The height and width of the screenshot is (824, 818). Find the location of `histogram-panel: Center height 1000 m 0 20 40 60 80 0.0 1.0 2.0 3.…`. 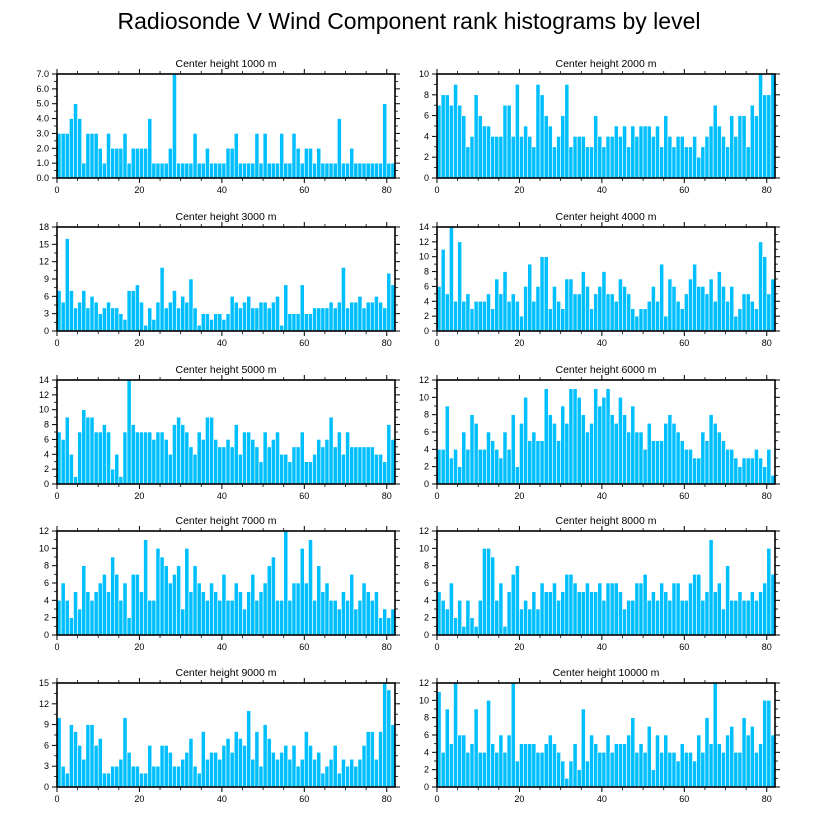

histogram-panel: Center height 1000 m 0 20 40 60 80 0.0 1.0 2.0 3.… is located at coordinates (218, 126).